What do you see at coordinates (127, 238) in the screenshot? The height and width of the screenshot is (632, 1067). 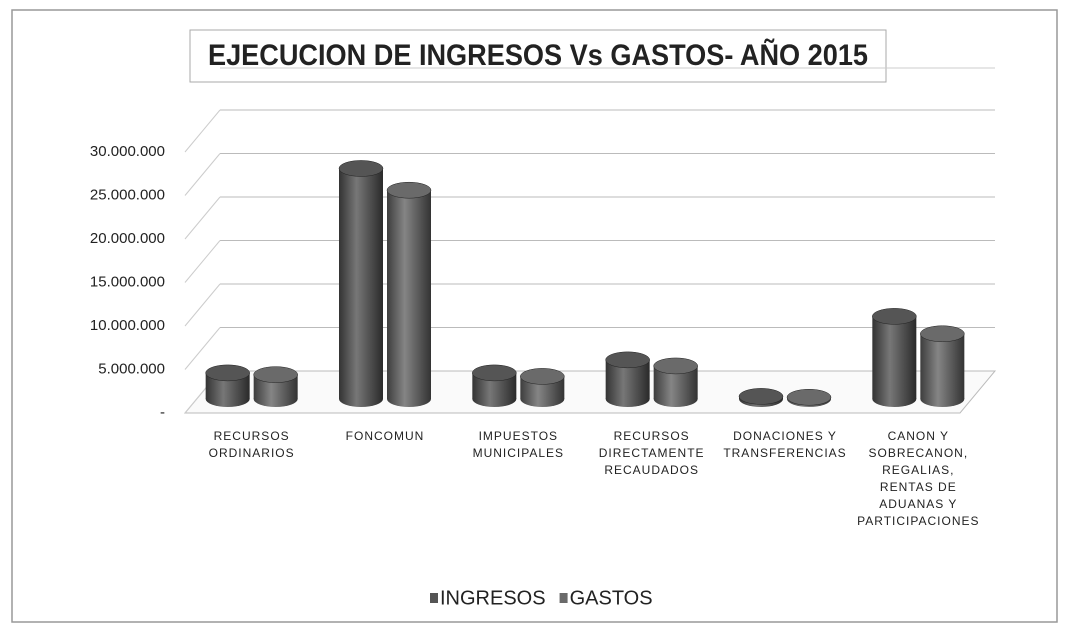 I see `y-tick-label: 20.000.000` at bounding box center [127, 238].